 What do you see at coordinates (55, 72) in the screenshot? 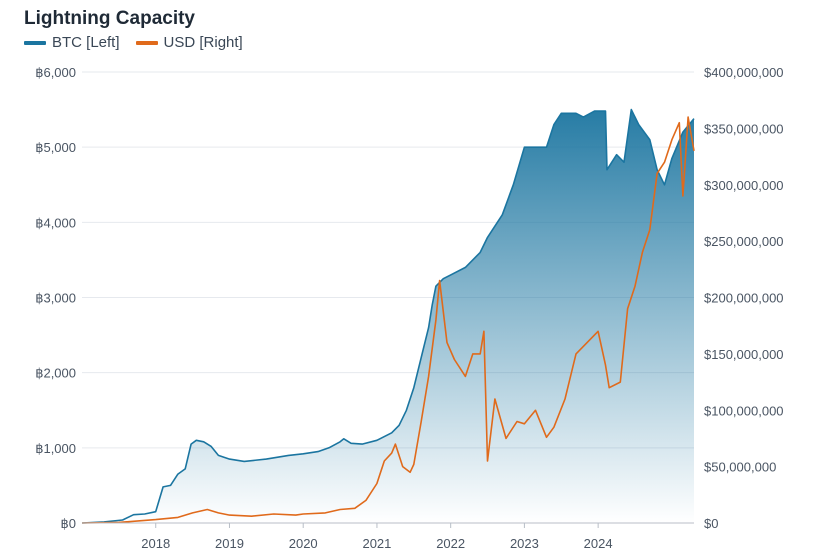
I see `y-left-tick-label: ฿6,000` at bounding box center [55, 72].